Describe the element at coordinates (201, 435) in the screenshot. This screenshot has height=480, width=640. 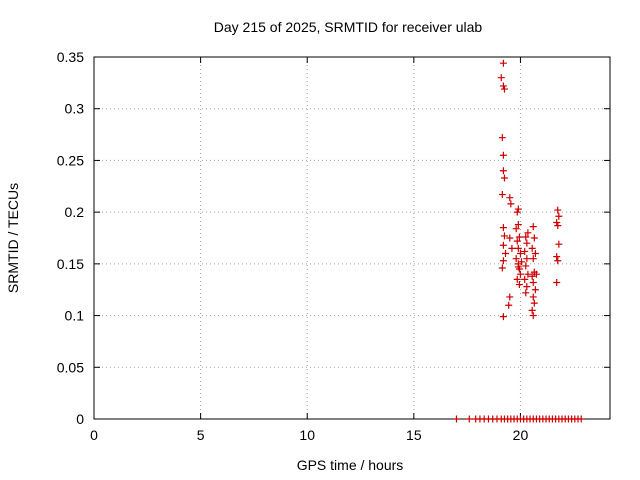
I see `x-tick-label: 5` at that location.